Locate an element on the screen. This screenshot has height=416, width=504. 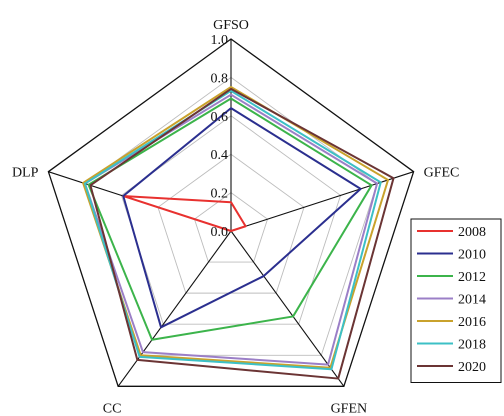
tick-label: 0.0 is located at coordinates (220, 232).